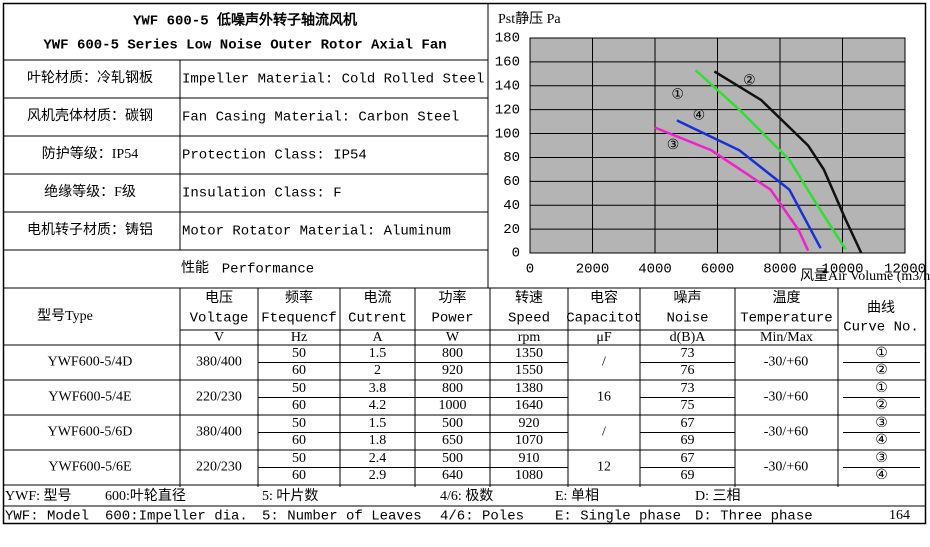 The image size is (930, 547). What do you see at coordinates (452, 319) in the screenshot?
I see `column-header-en: Power` at bounding box center [452, 319].